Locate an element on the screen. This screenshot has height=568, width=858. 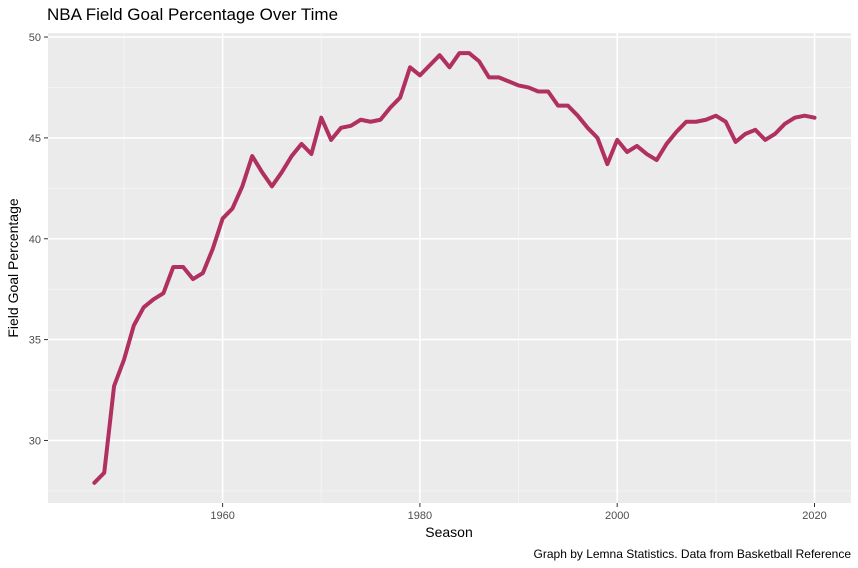
x-axis-title: Season is located at coordinates (448, 532).